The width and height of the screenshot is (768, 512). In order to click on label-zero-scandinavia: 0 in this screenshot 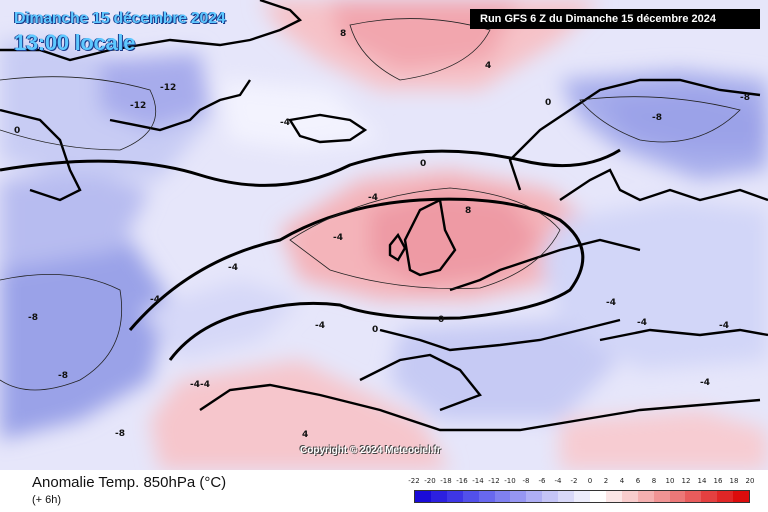, I will do `click(548, 103)`.